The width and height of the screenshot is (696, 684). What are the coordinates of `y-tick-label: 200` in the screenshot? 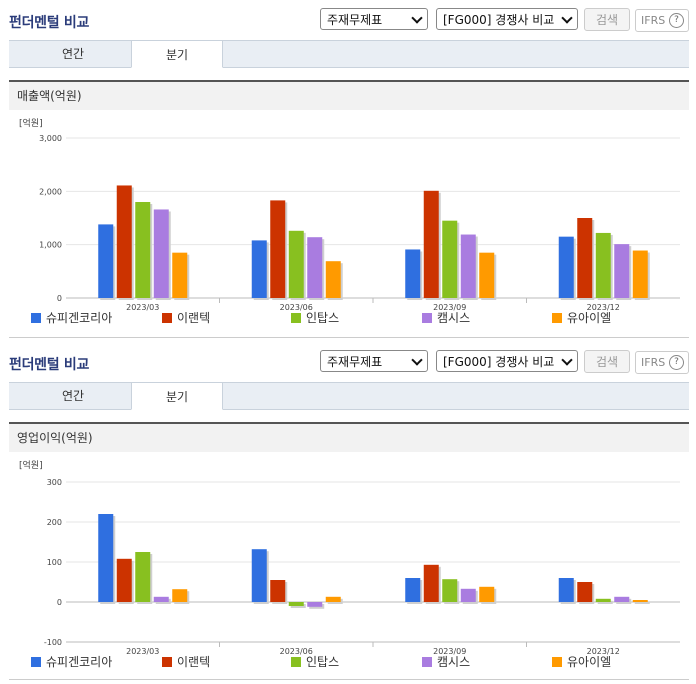 It's located at (54, 522).